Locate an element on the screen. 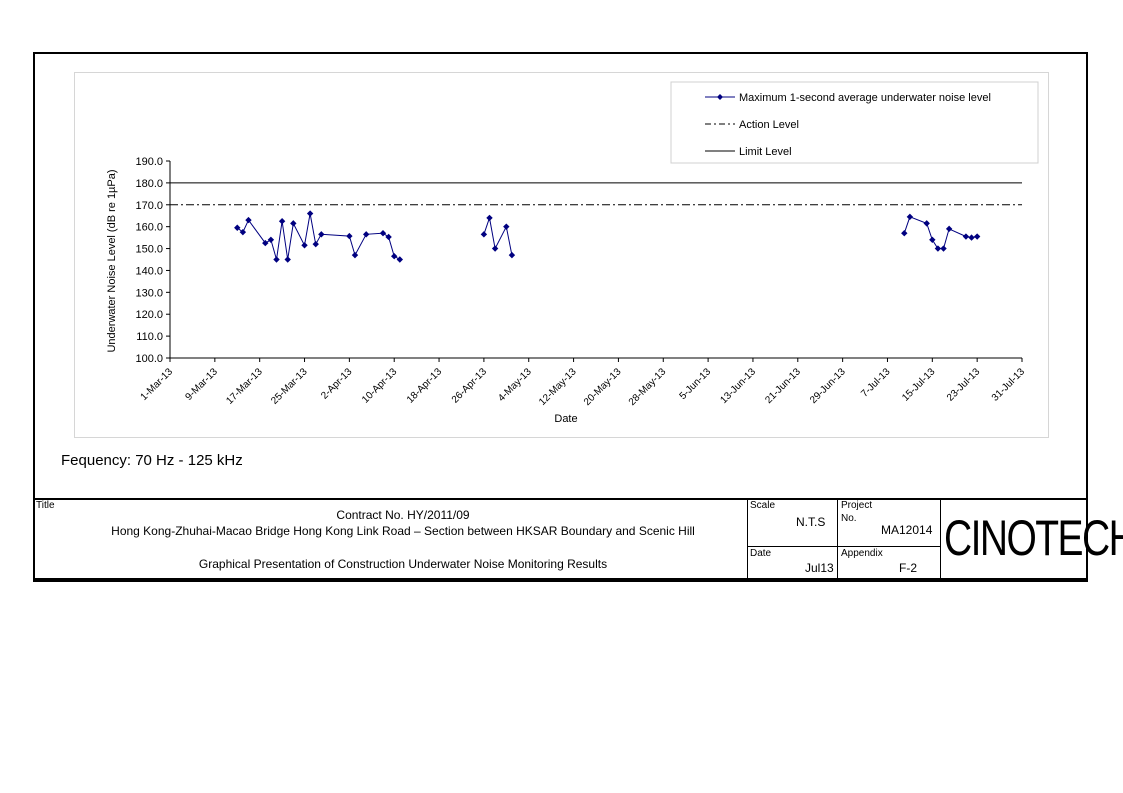 Image resolution: width=1123 pixels, height=793 pixels. x-tick-label: 10-Apr-13 is located at coordinates (380, 386).